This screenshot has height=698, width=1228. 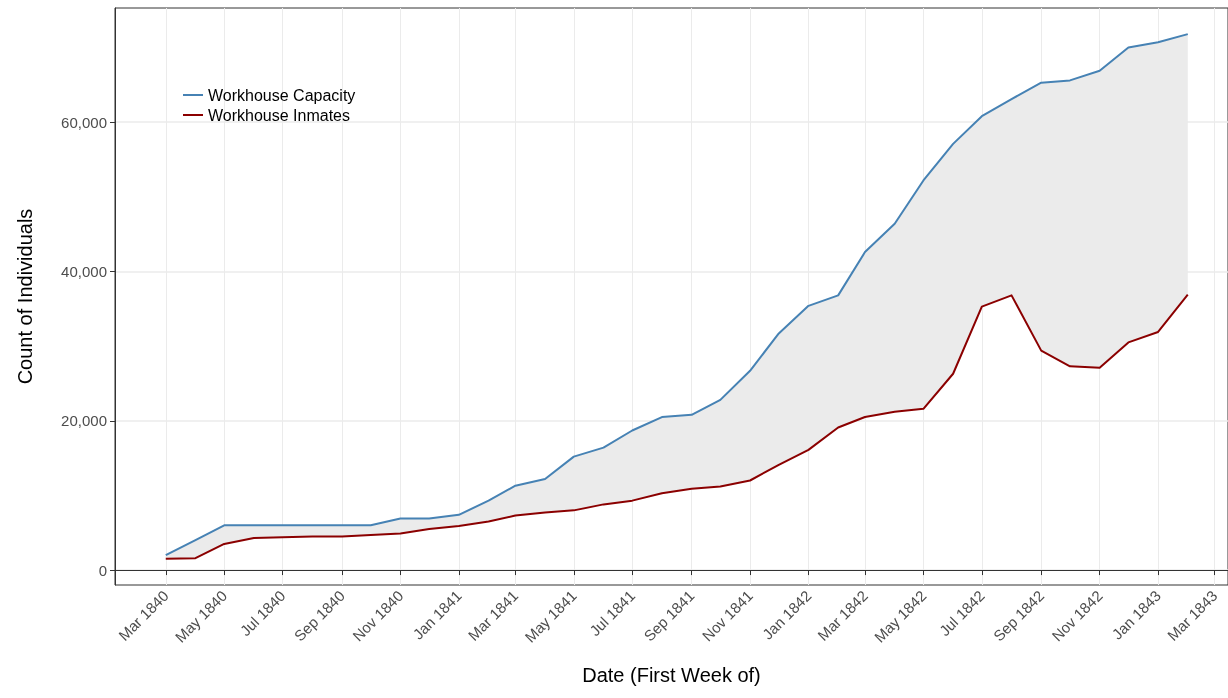 I want to click on y-tick-label: 60,000, so click(x=84, y=122).